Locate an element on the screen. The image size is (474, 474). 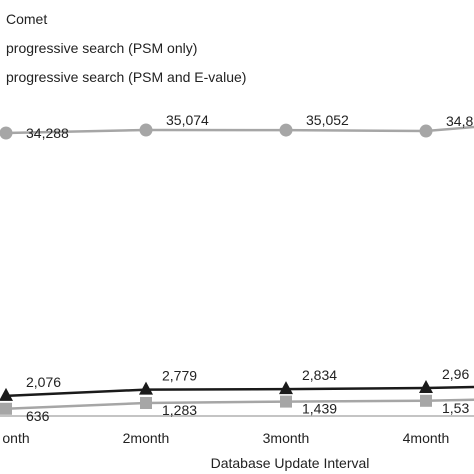
data-label-psm-evalue-4: 2,96 is located at coordinates (455, 374).